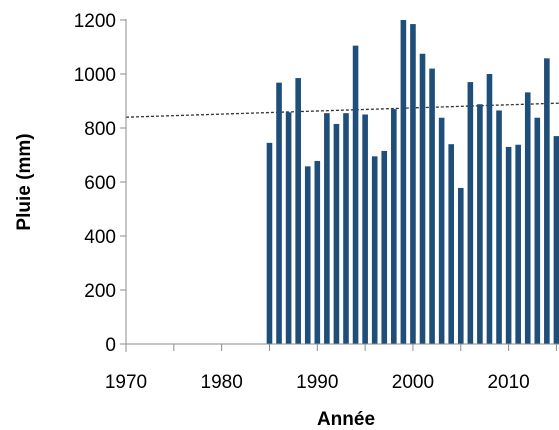 The width and height of the screenshot is (559, 430). I want to click on bar-1998, so click(394, 226).